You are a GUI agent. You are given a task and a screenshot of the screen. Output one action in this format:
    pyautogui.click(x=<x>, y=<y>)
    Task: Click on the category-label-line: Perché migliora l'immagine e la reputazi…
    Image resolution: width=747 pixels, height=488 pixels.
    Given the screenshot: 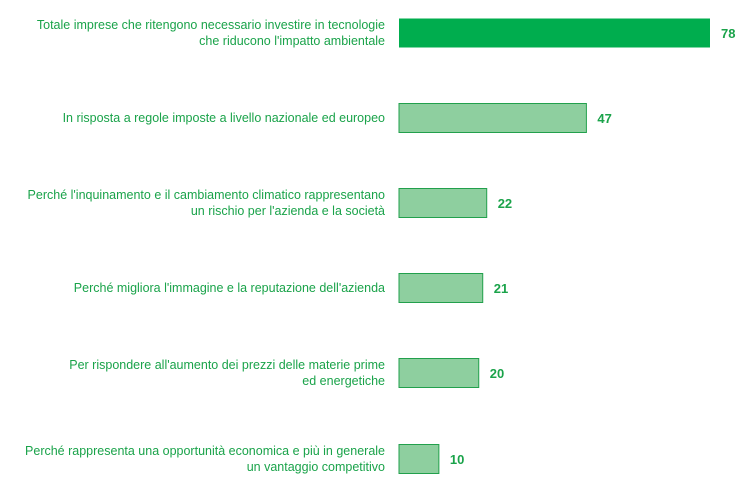 What is the action you would take?
    pyautogui.click(x=229, y=288)
    